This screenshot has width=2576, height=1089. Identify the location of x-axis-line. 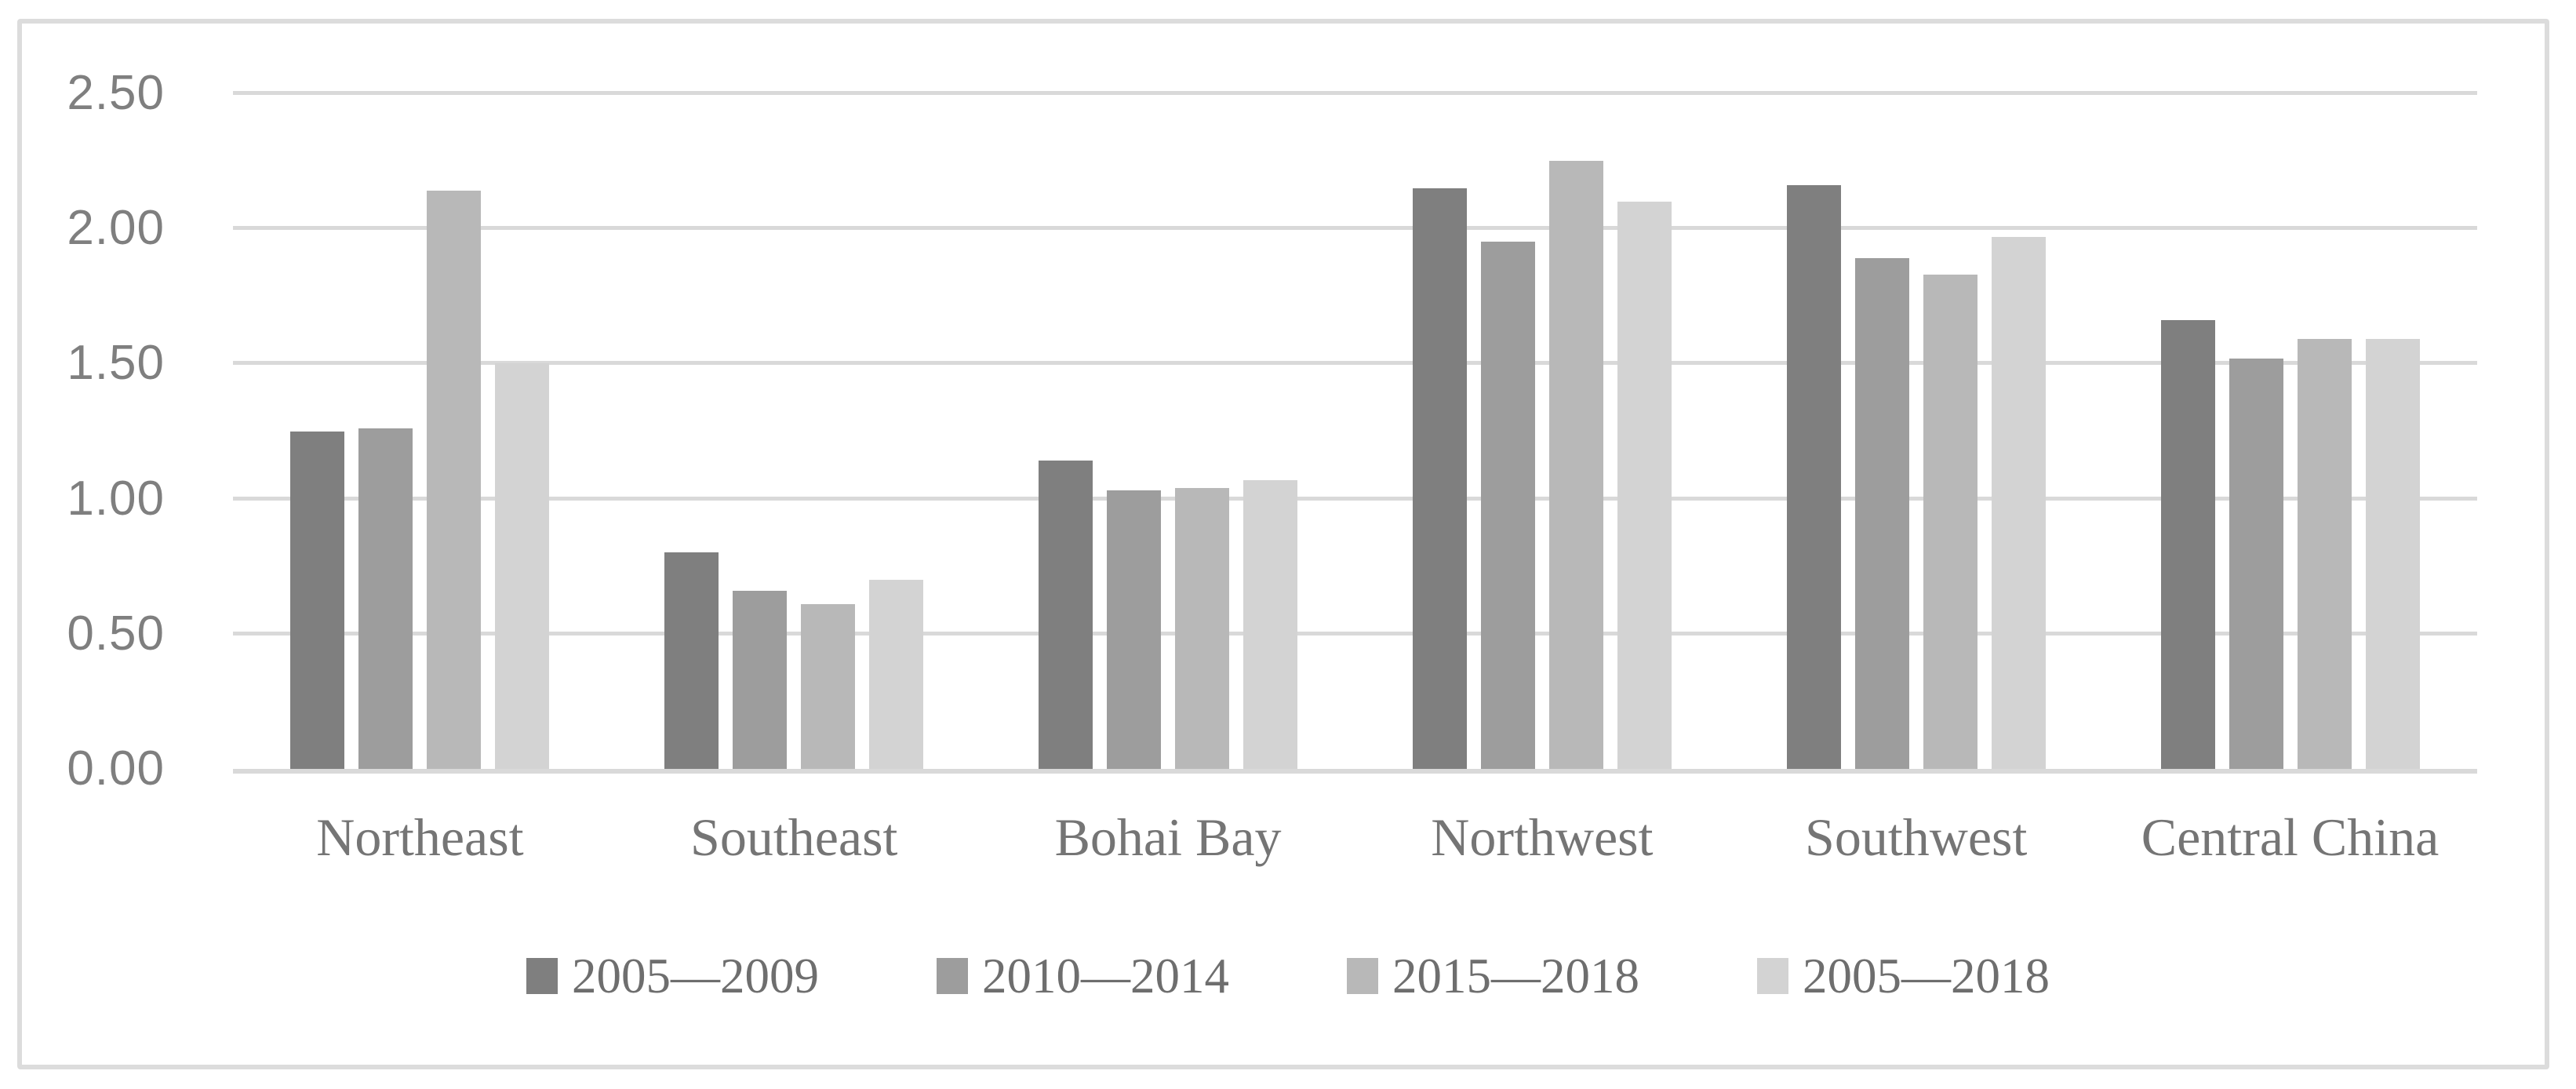
(1355, 772).